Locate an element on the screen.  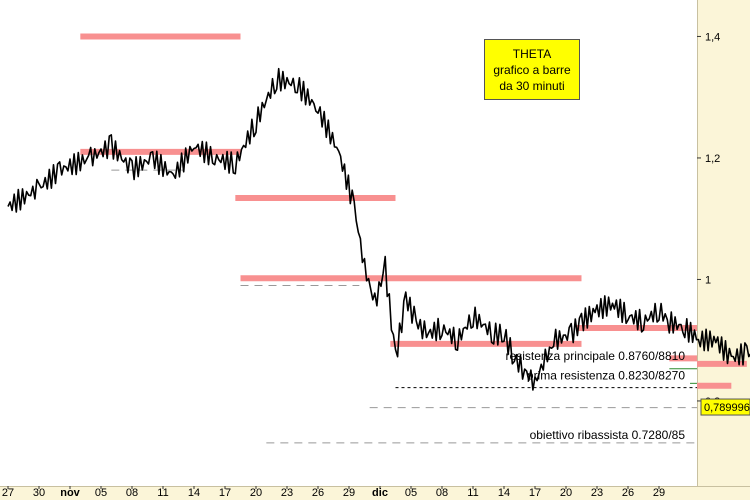
last-price-label: 0,789996 is located at coordinates (727, 408).